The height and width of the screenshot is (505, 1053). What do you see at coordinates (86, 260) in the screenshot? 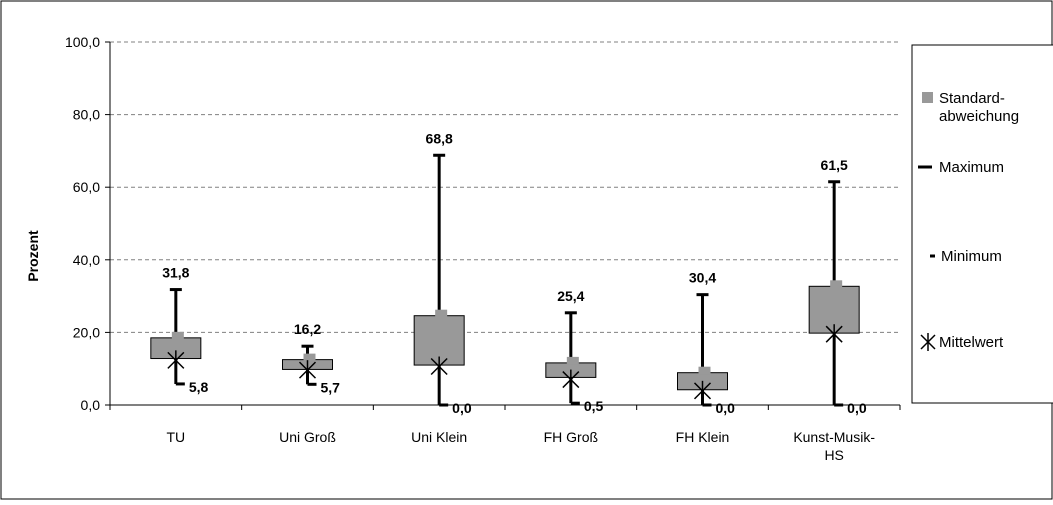
I see `y-tick-label: 40,0` at bounding box center [86, 260].